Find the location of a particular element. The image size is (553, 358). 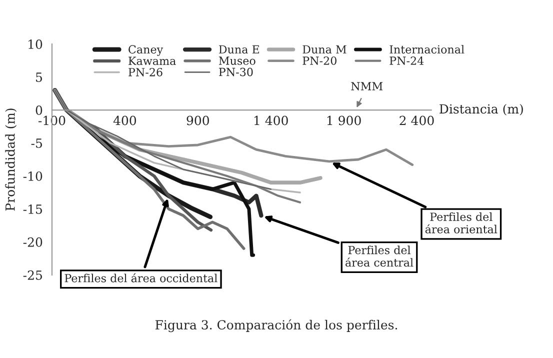

y-tick-label: 5 is located at coordinates (39, 77).